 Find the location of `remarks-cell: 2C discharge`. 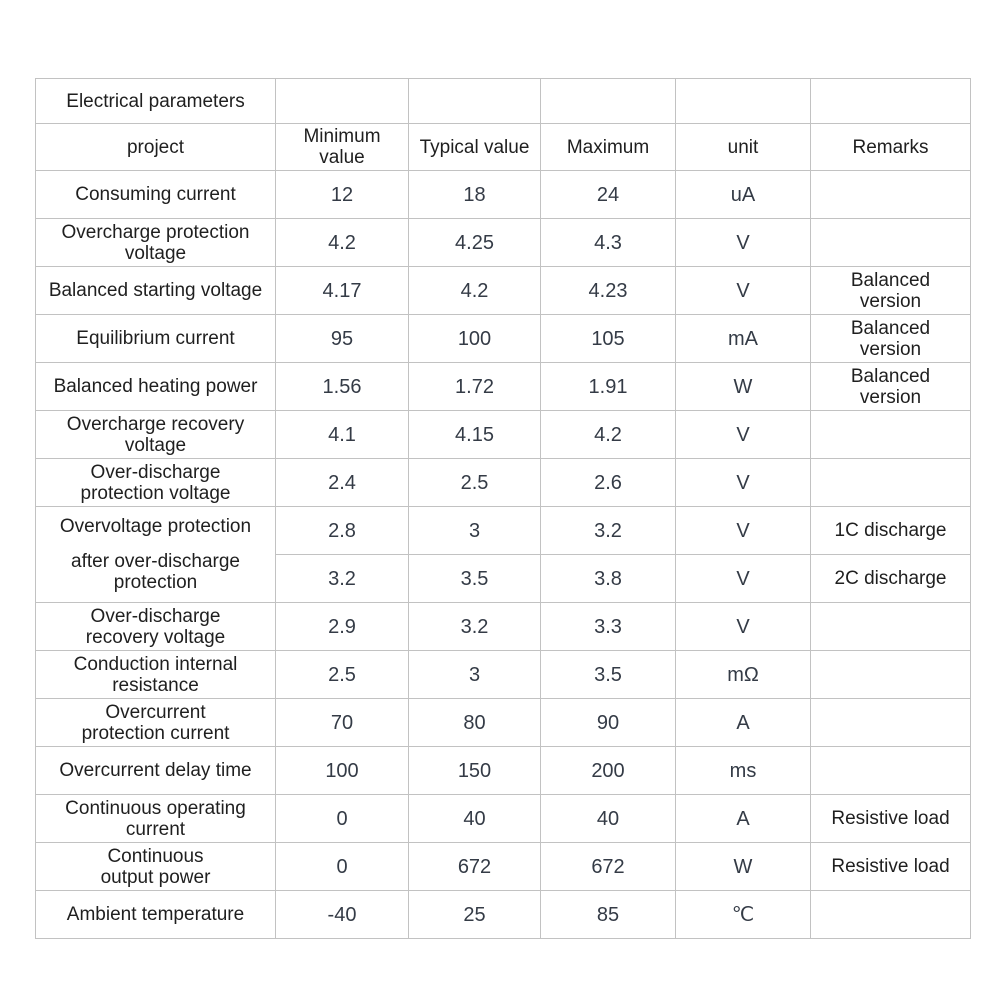

remarks-cell: 2C discharge is located at coordinates (890, 578).